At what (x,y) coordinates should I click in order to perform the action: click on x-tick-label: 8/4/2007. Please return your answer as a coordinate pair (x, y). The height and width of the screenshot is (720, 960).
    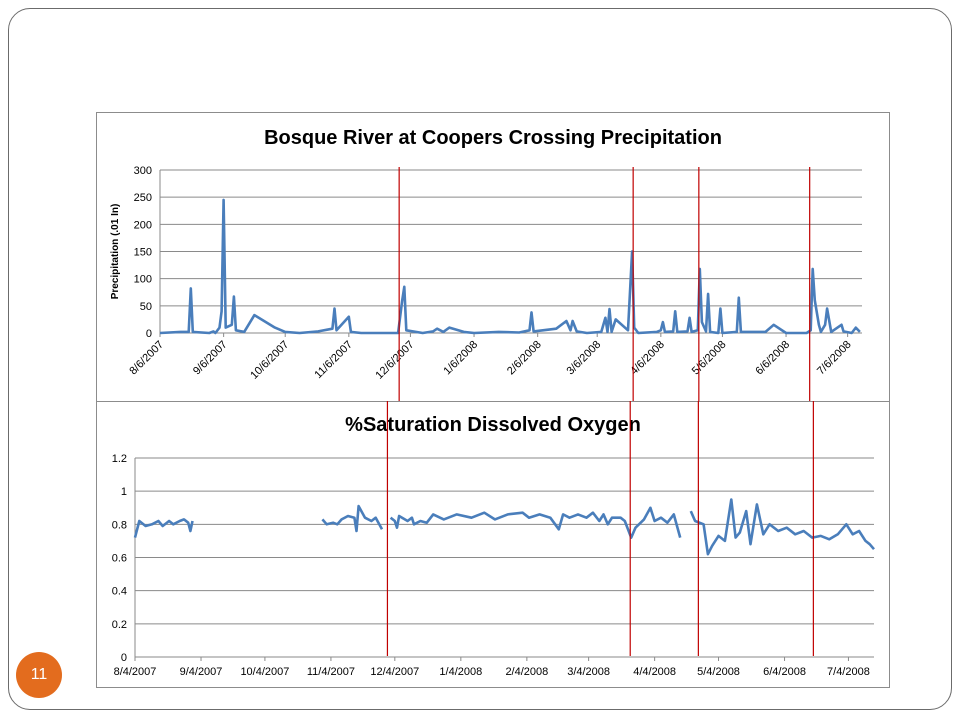
    Looking at the image, I should click on (135, 672).